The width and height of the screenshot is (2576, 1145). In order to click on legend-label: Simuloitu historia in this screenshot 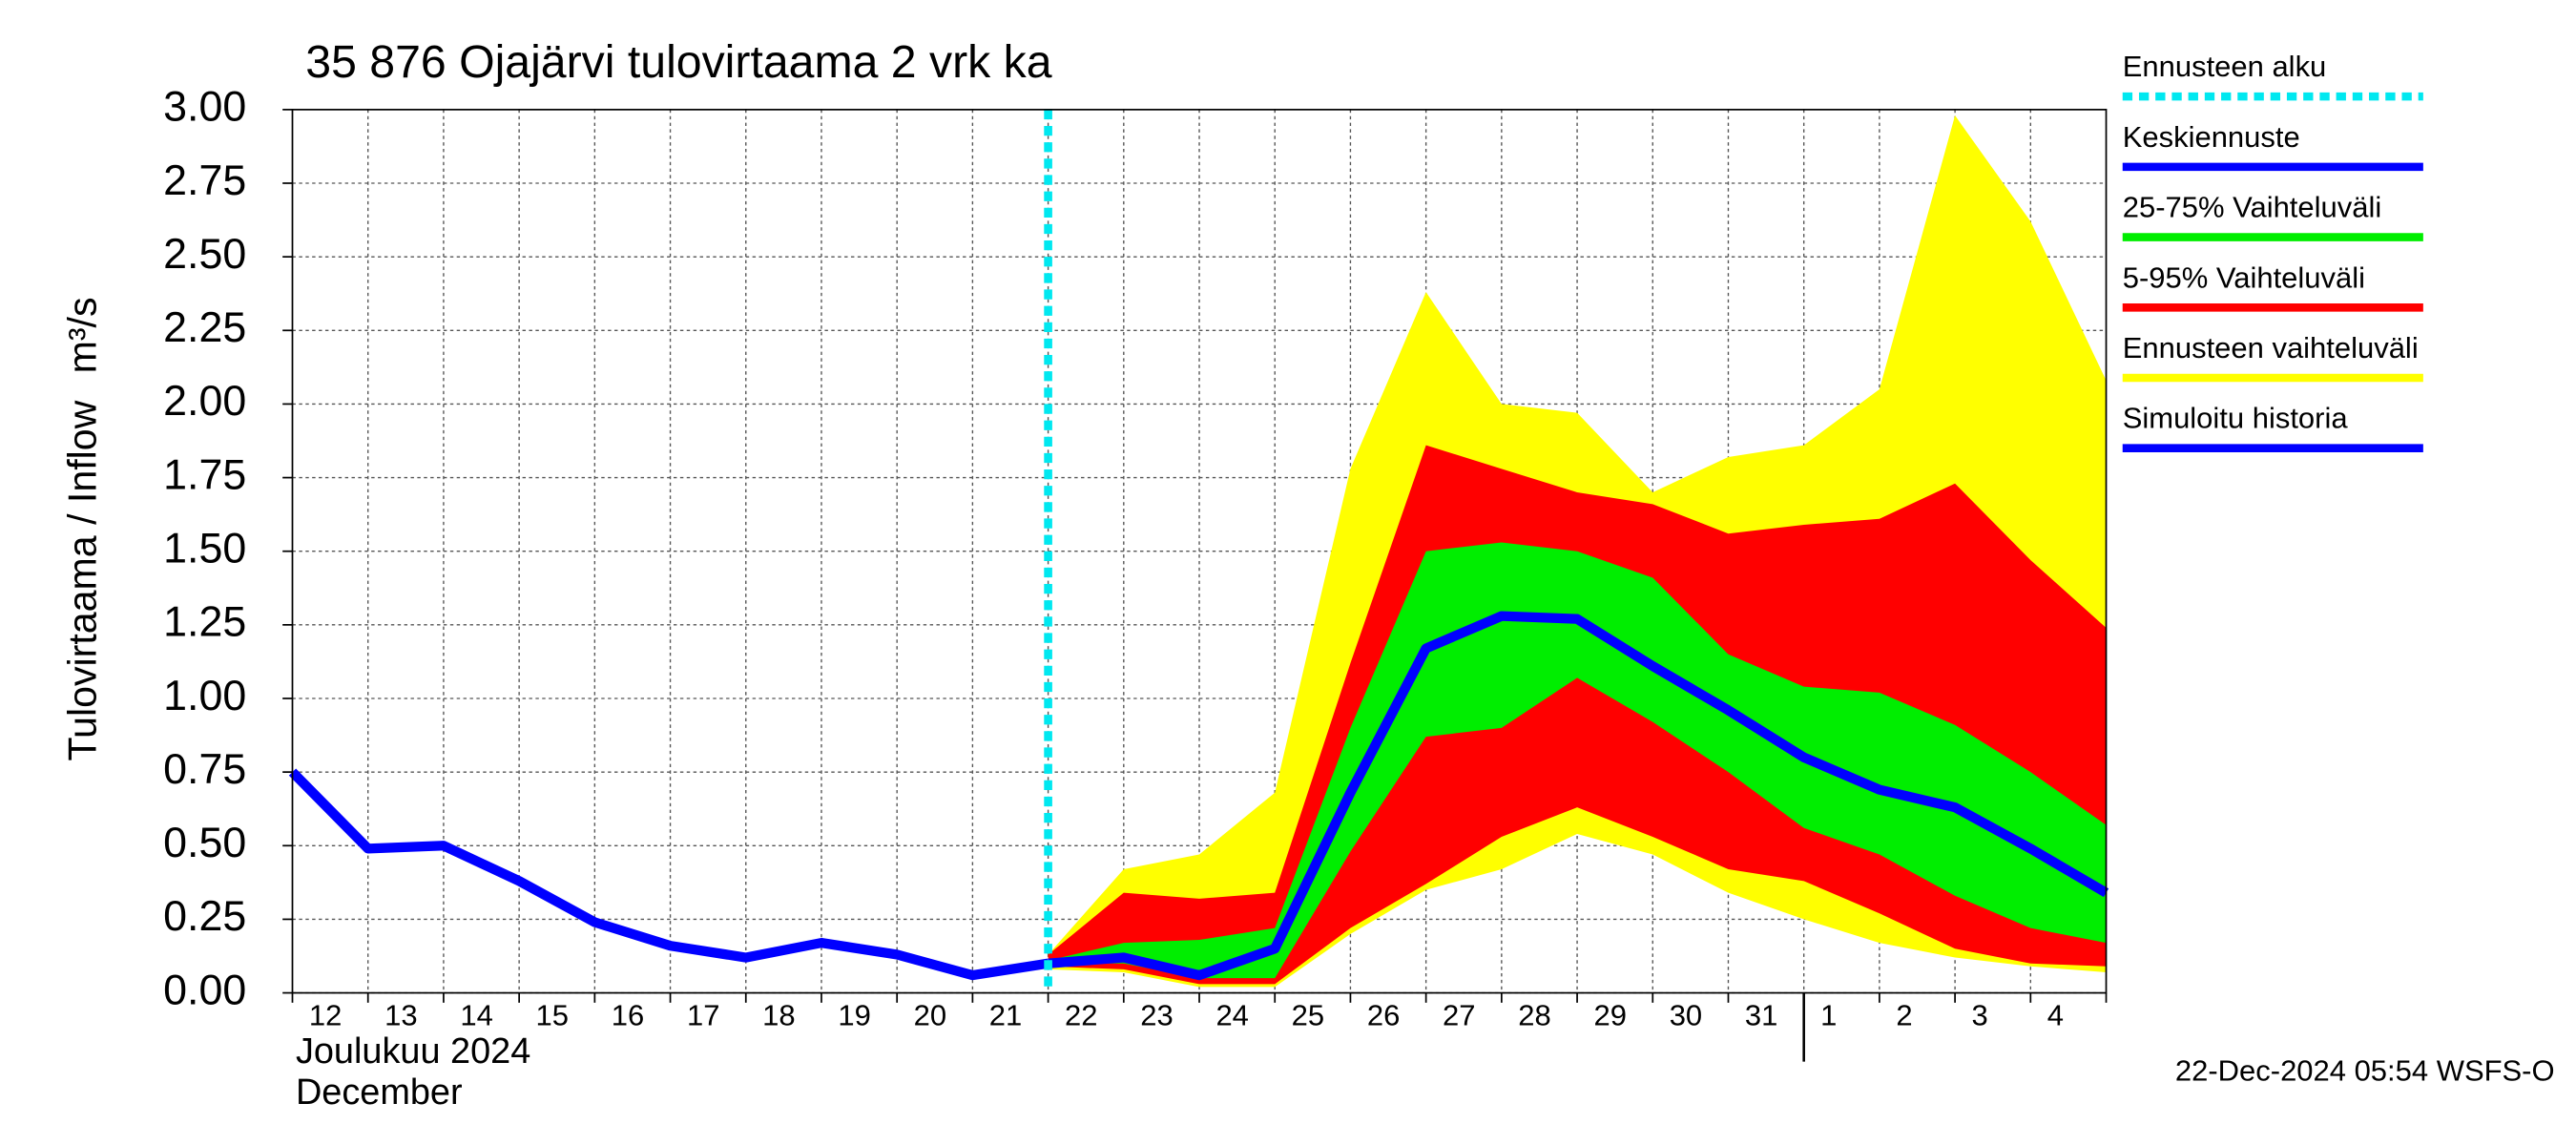, I will do `click(2236, 418)`.